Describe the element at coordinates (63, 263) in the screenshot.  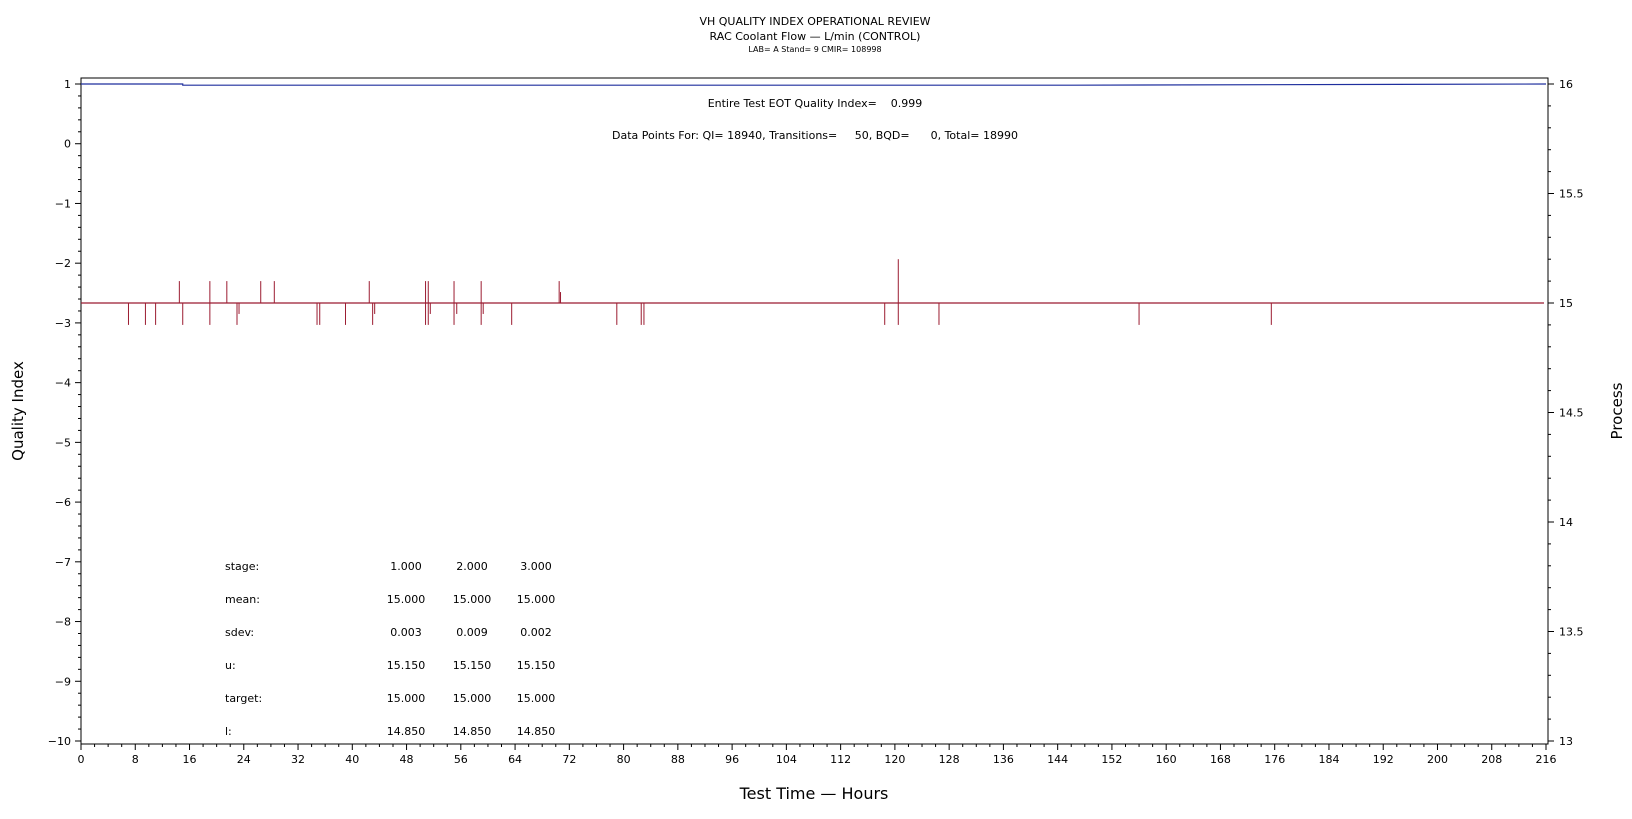
I see `y-left-tick-label: −2` at that location.